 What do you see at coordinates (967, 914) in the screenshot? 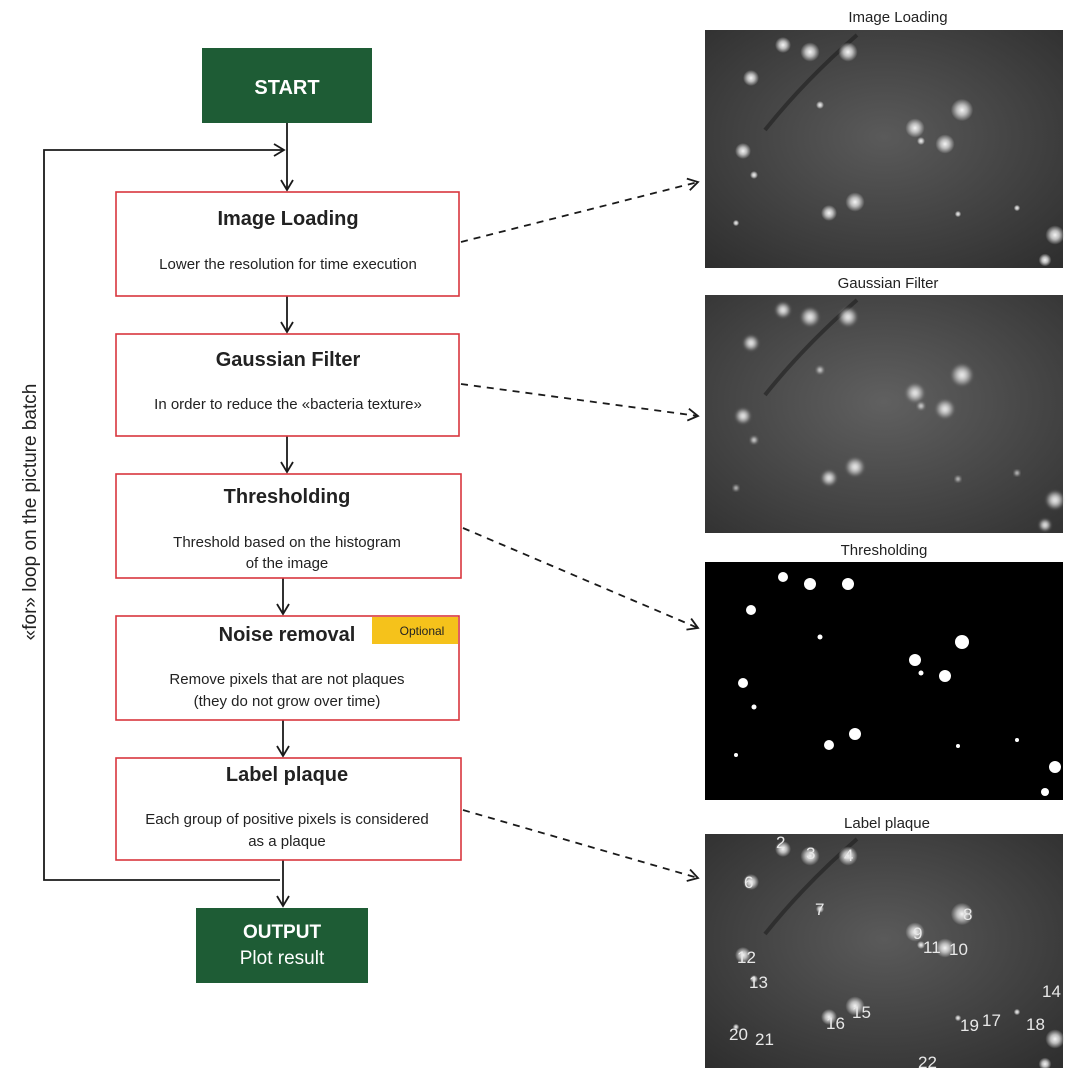
I see `plaque-number-label: 8` at bounding box center [967, 914].